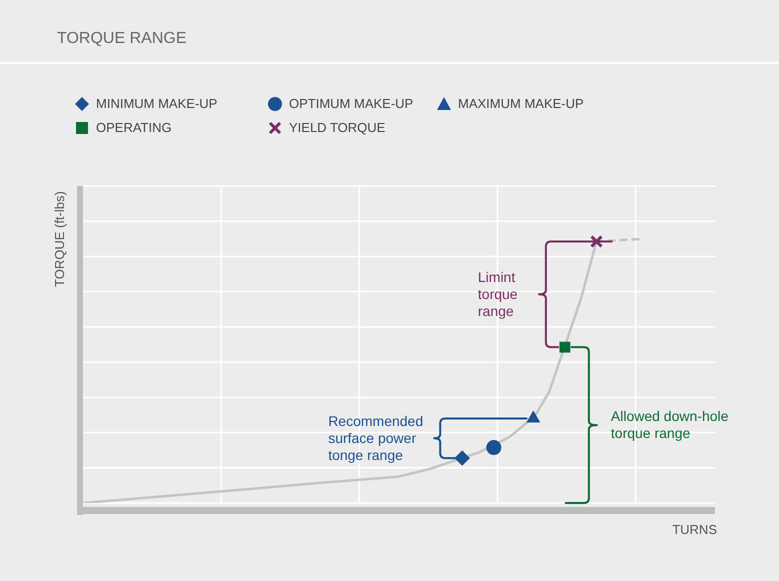 The width and height of the screenshot is (779, 581). Describe the element at coordinates (134, 127) in the screenshot. I see `legend-label: OPERATING` at that location.